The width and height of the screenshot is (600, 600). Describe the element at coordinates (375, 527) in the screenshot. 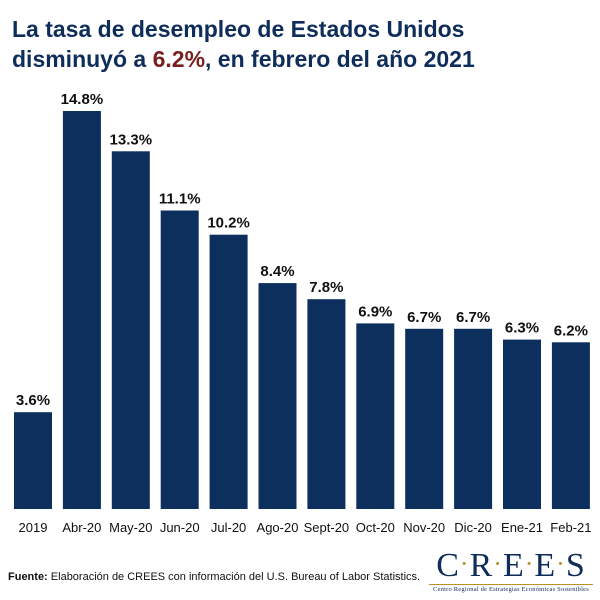

I see `category-label: Oct-20` at that location.